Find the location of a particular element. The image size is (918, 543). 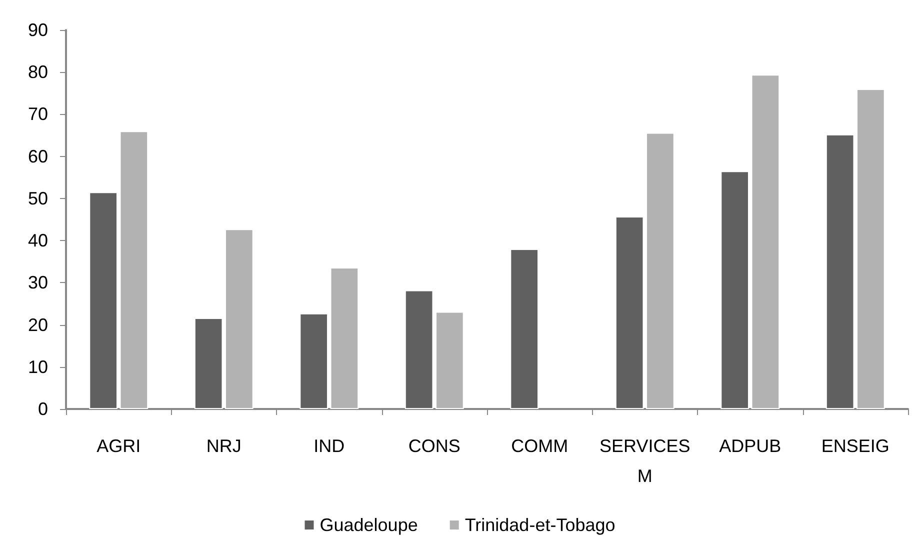

y-tick-label: 10 is located at coordinates (38, 366).